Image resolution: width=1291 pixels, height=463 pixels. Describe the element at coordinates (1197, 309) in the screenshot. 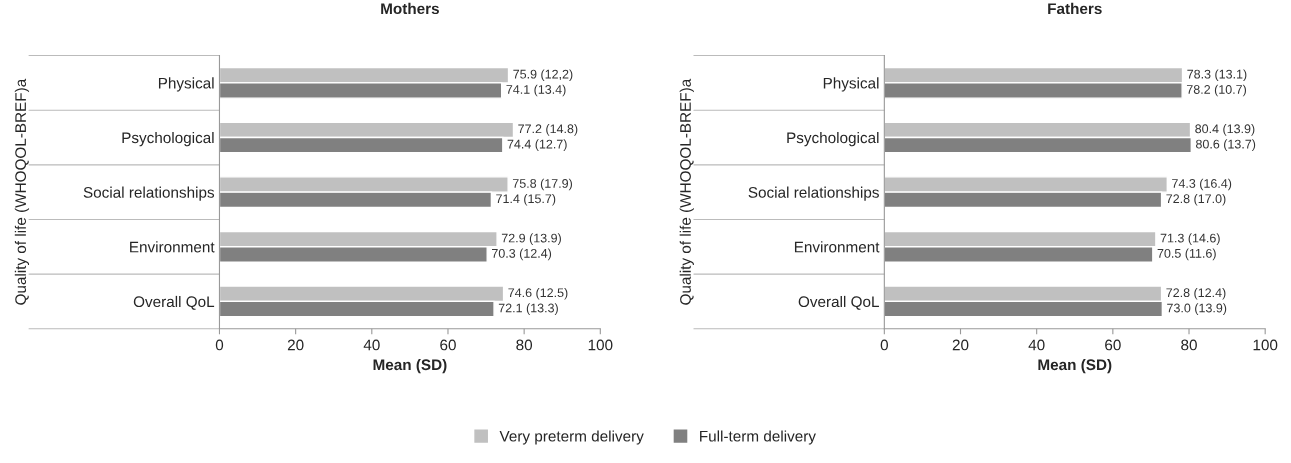

I see `data-label: 73.0 (13.9)` at that location.